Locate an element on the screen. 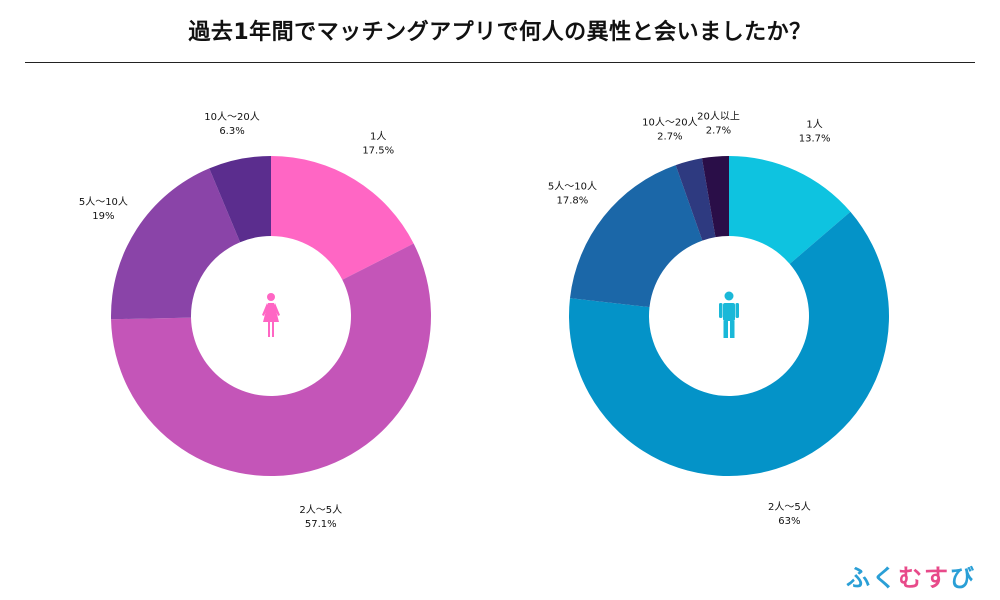 The width and height of the screenshot is (1000, 600). slice-value-label: 19% is located at coordinates (103, 216).